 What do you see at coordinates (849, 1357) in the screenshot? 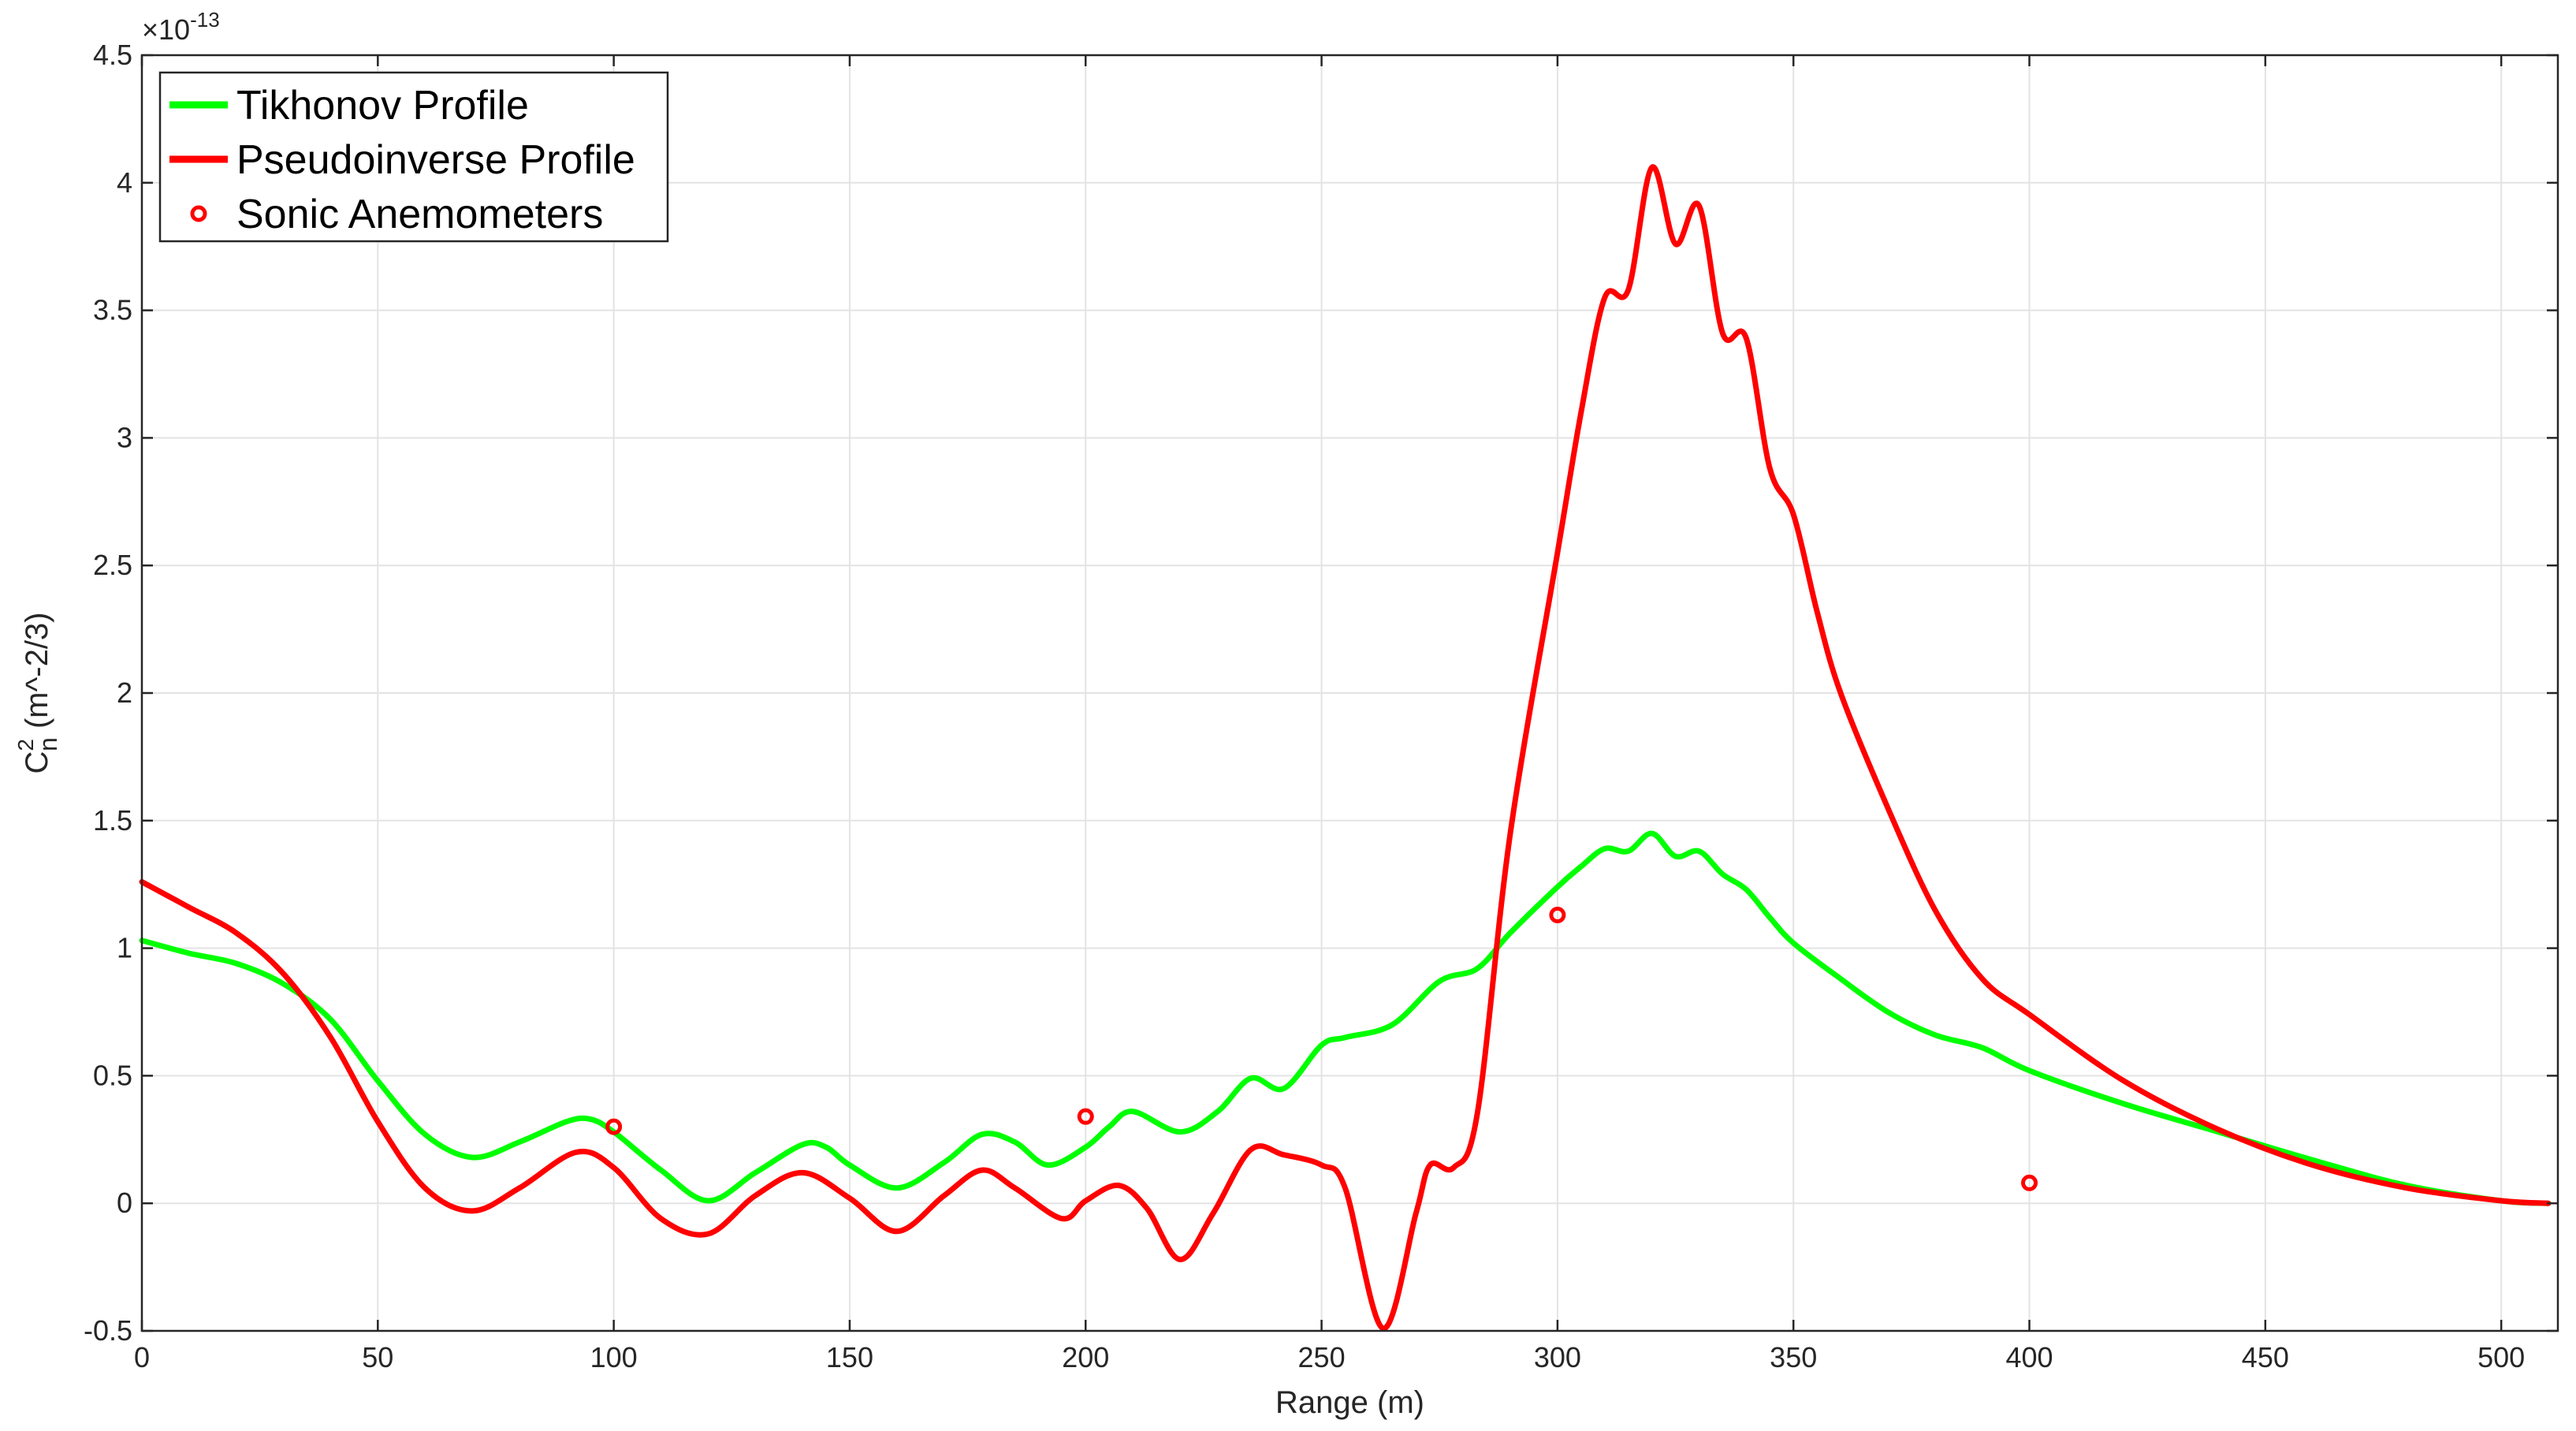
I see `x-tick-label: 150` at bounding box center [849, 1357].